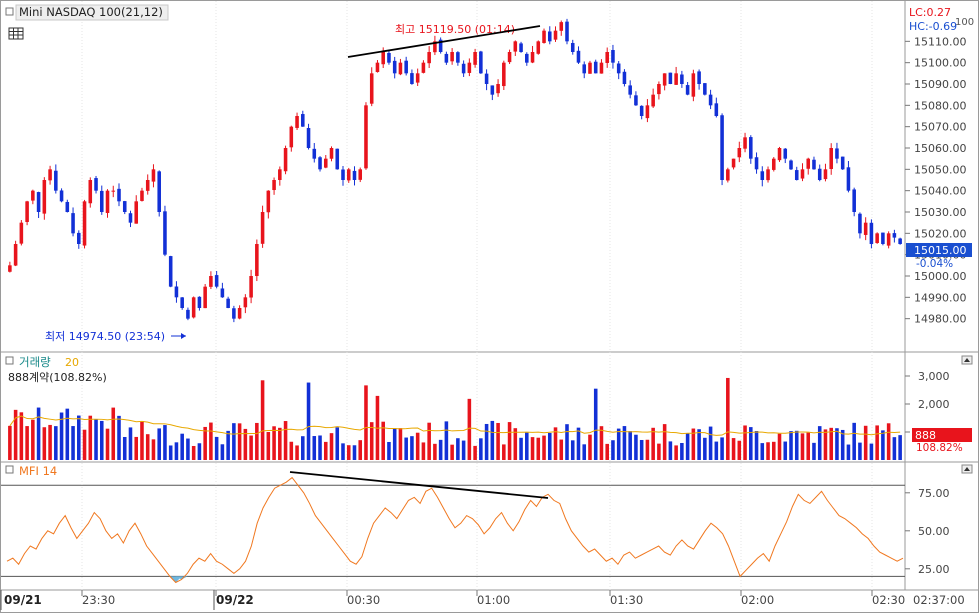 This screenshot has height=613, width=979. I want to click on mfi-tick-label: 50.00, so click(934, 531).